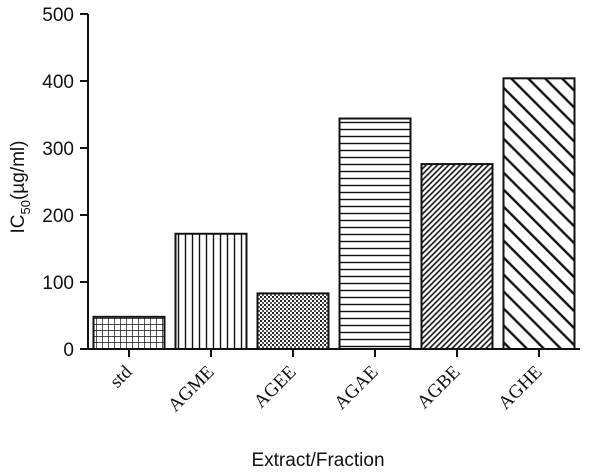 Image resolution: width=600 pixels, height=475 pixels. What do you see at coordinates (191, 389) in the screenshot?
I see `x-tick-label: AGME` at bounding box center [191, 389].